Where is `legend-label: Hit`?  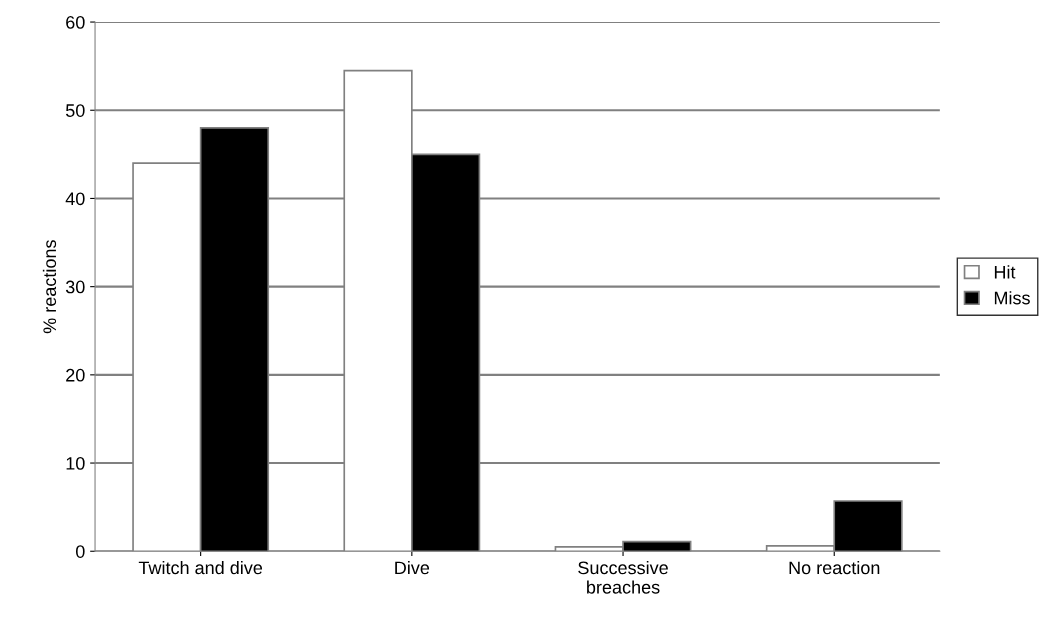 legend-label: Hit is located at coordinates (1005, 272).